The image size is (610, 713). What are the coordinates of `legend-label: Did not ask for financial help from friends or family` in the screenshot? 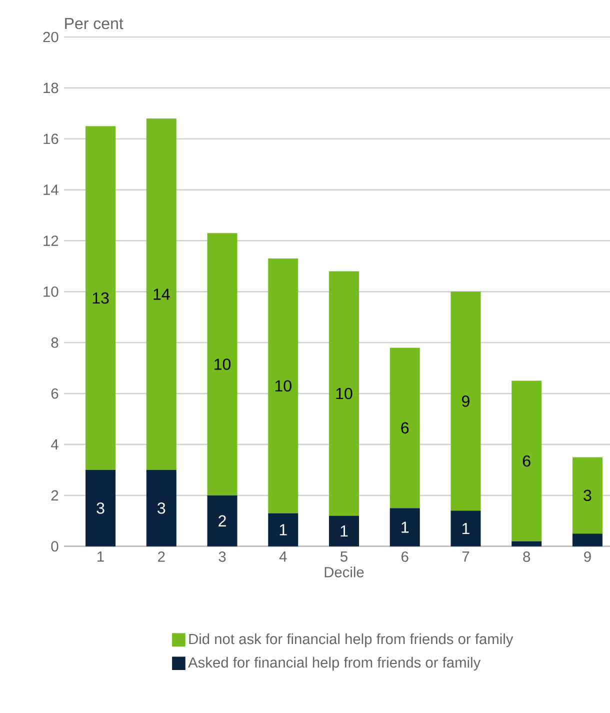 It's located at (351, 640).